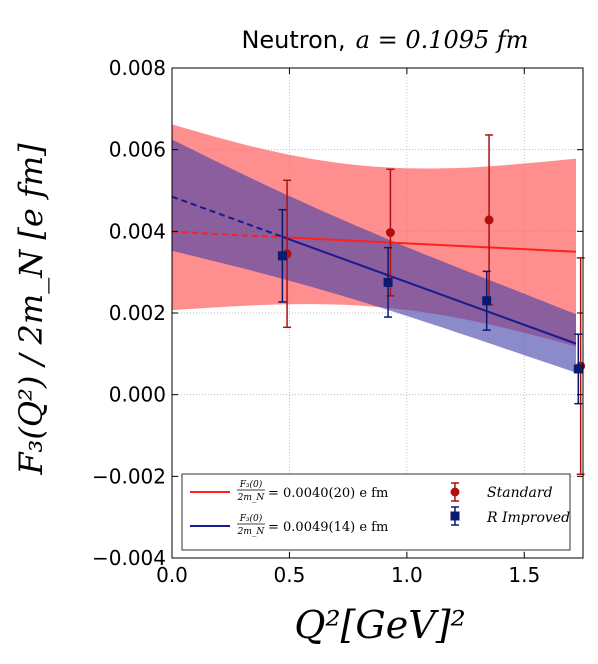  What do you see at coordinates (290, 575) in the screenshot?
I see `x-tick-label: 0.5` at bounding box center [290, 575].